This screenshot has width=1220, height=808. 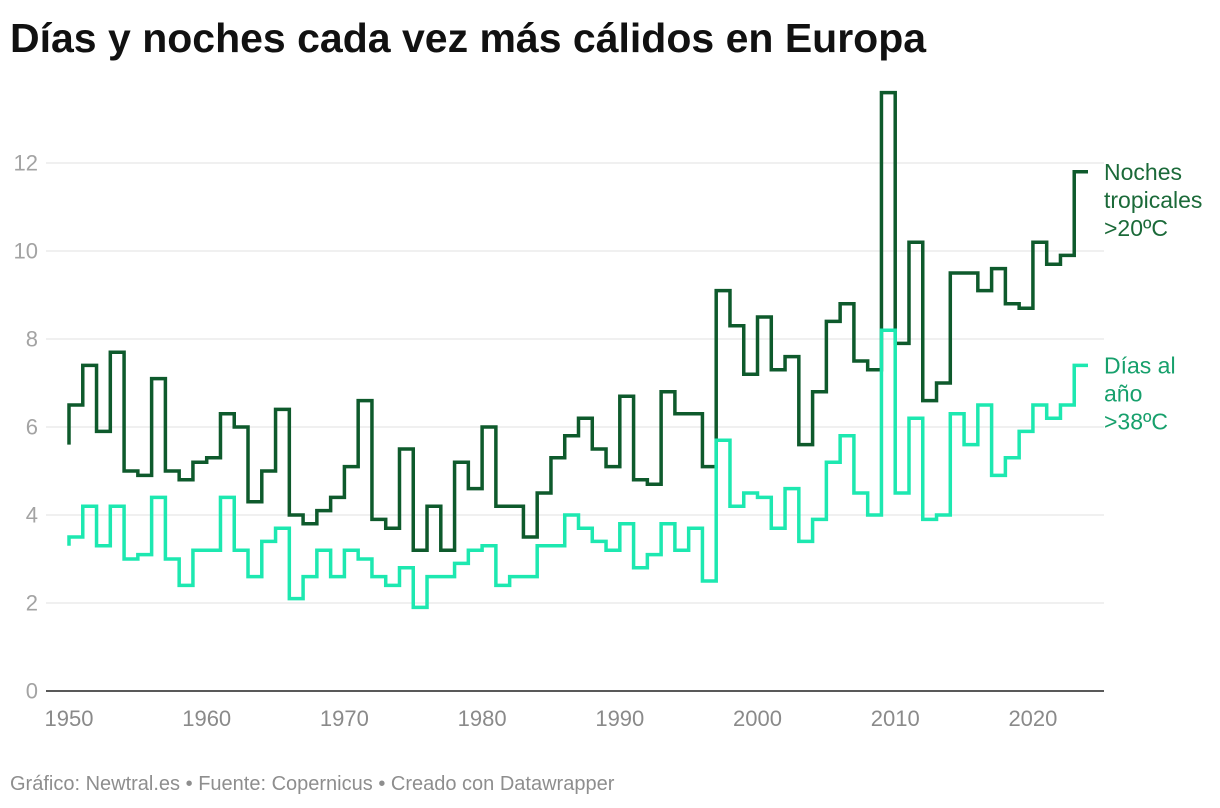 I want to click on series-label-noches-tropicales-20-c: Noches tropicales >20ºC, so click(x=1153, y=200).